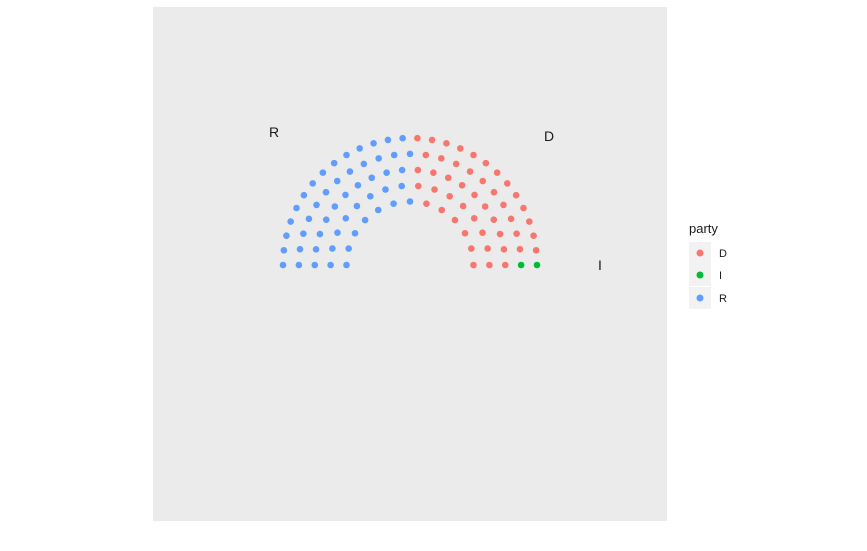 This screenshot has height=551, width=867. Describe the element at coordinates (723, 254) in the screenshot. I see `legend-label-d: D` at that location.